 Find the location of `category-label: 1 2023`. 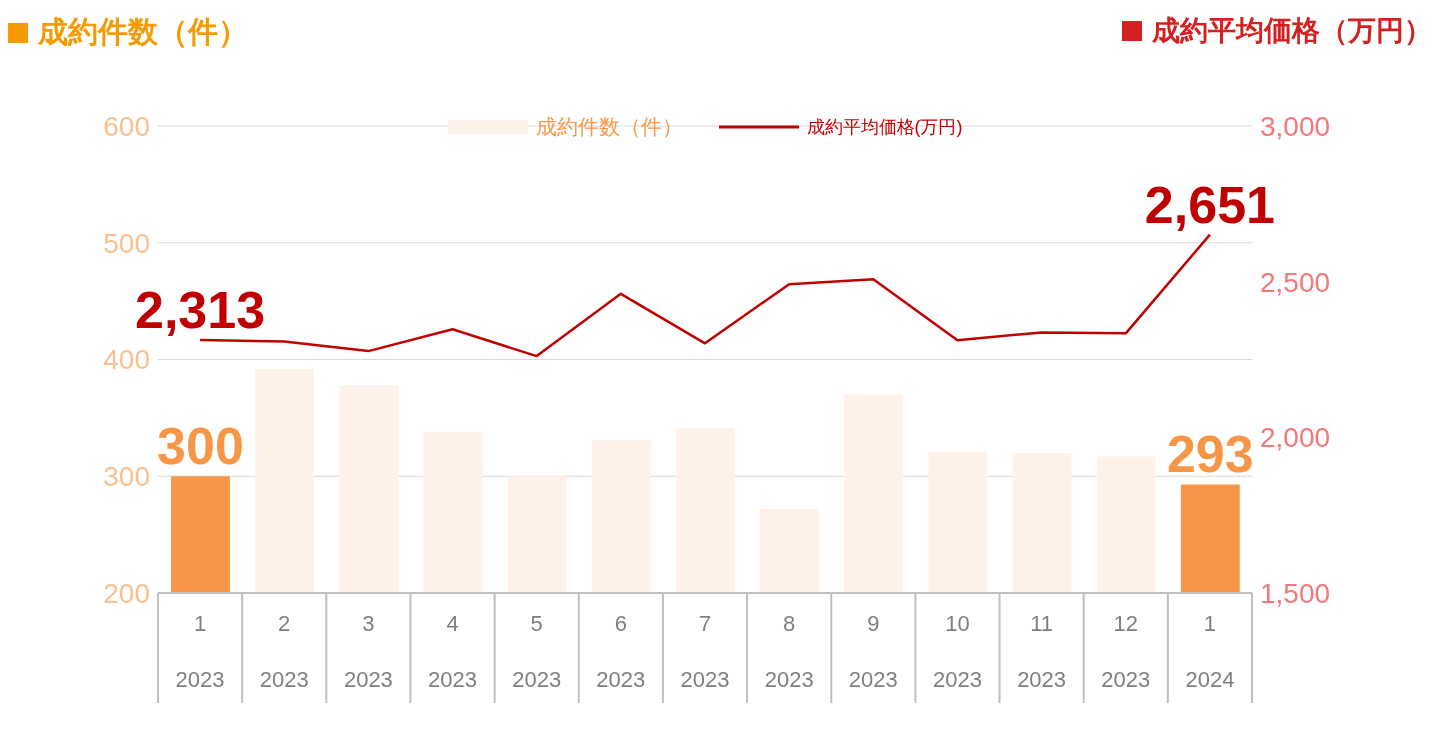

category-label: 1 2023 is located at coordinates (200, 651).